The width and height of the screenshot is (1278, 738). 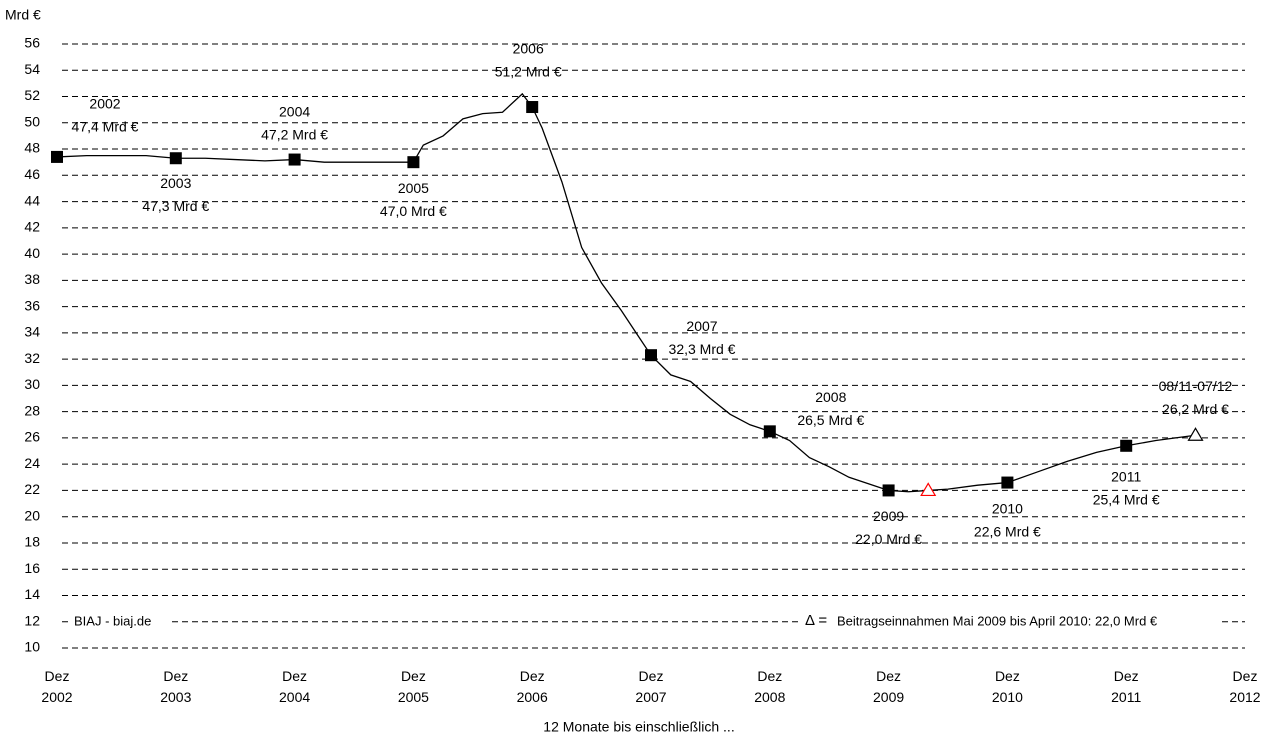 What do you see at coordinates (32, 43) in the screenshot?
I see `y-tick-label: 56` at bounding box center [32, 43].